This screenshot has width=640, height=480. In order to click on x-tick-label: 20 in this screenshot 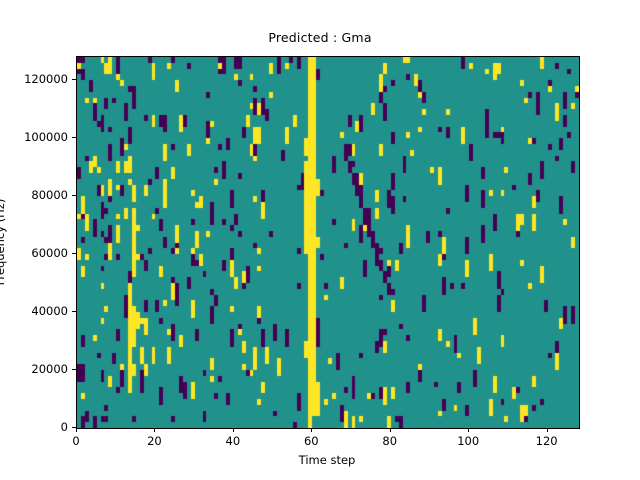, I will do `click(154, 441)`.